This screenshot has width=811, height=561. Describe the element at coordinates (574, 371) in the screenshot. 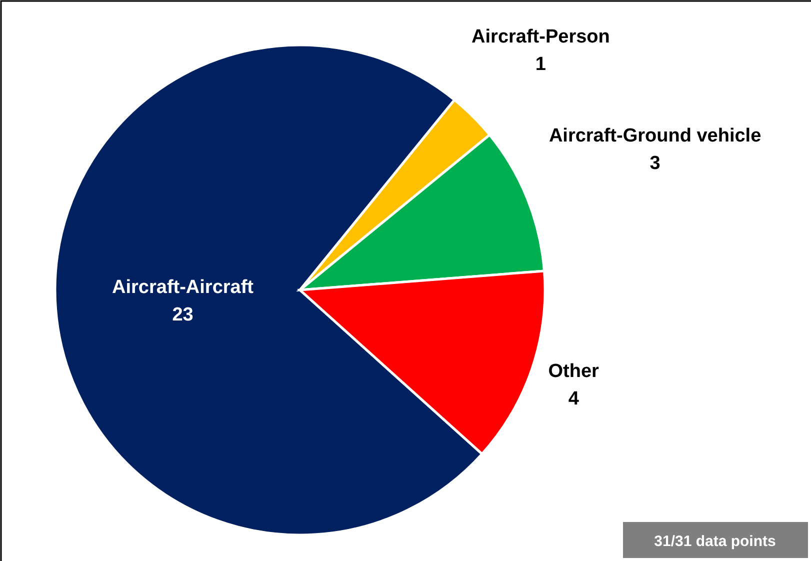

I see `slice-label: Other` at that location.